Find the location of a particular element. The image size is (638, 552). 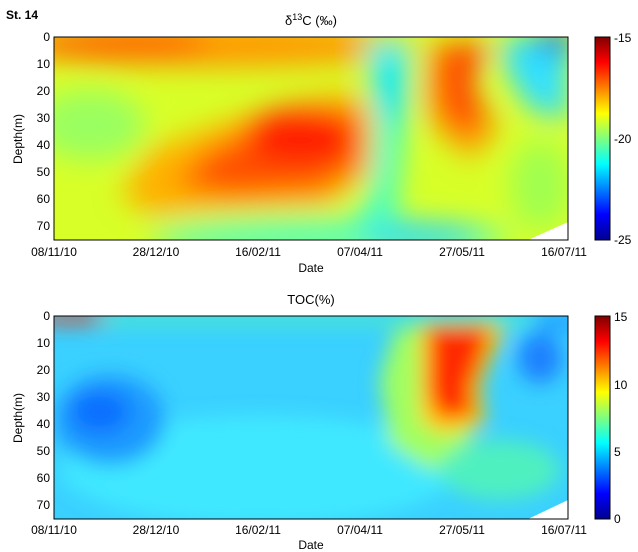

panel2-xtick: 07/04/11 is located at coordinates (360, 530).